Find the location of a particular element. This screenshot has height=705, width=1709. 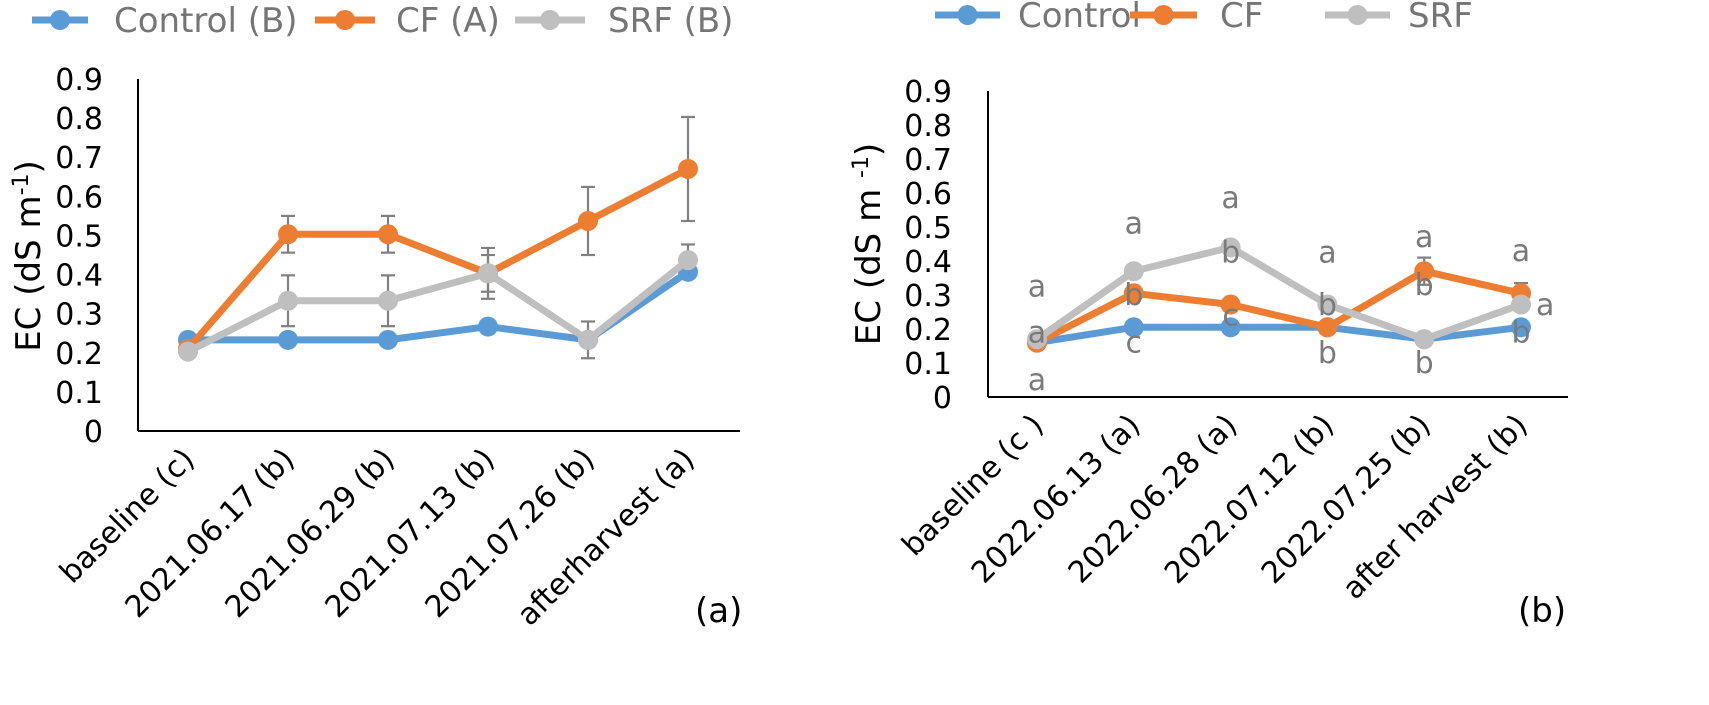

x-category-label: 2021.06.29 (b) is located at coordinates (310, 533).